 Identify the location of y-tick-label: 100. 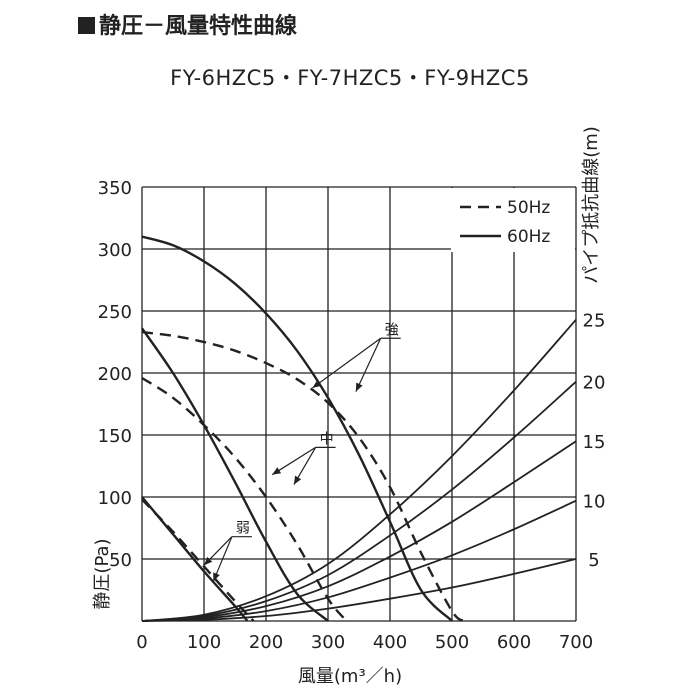
(115, 498).